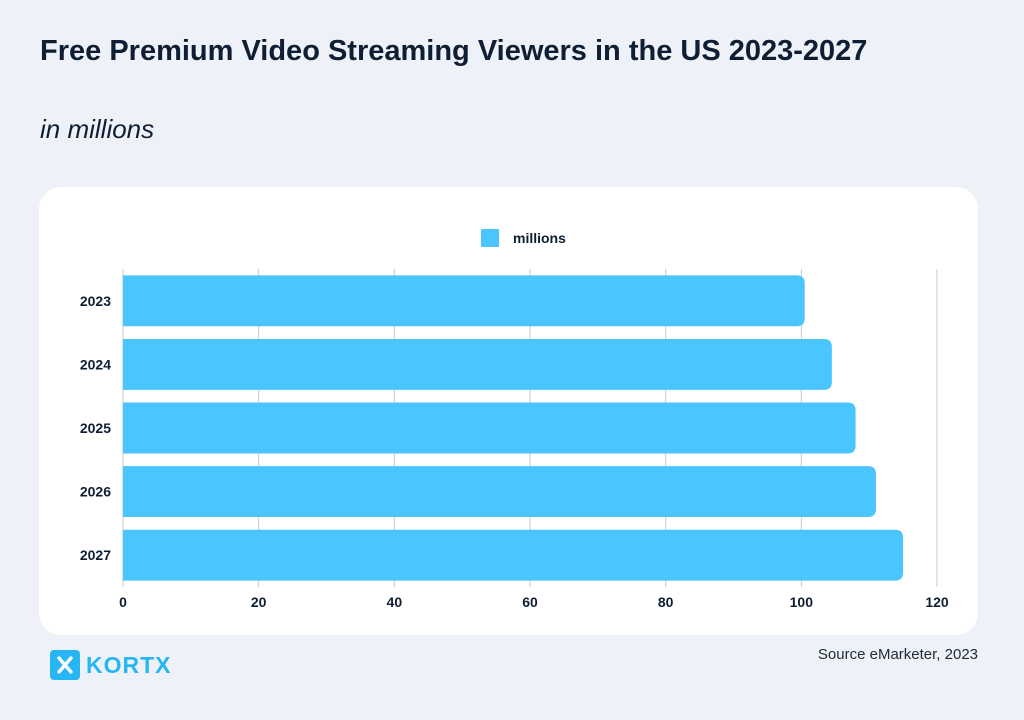 This screenshot has height=720, width=1024. What do you see at coordinates (95, 428) in the screenshot?
I see `y-tick-label: 2025` at bounding box center [95, 428].